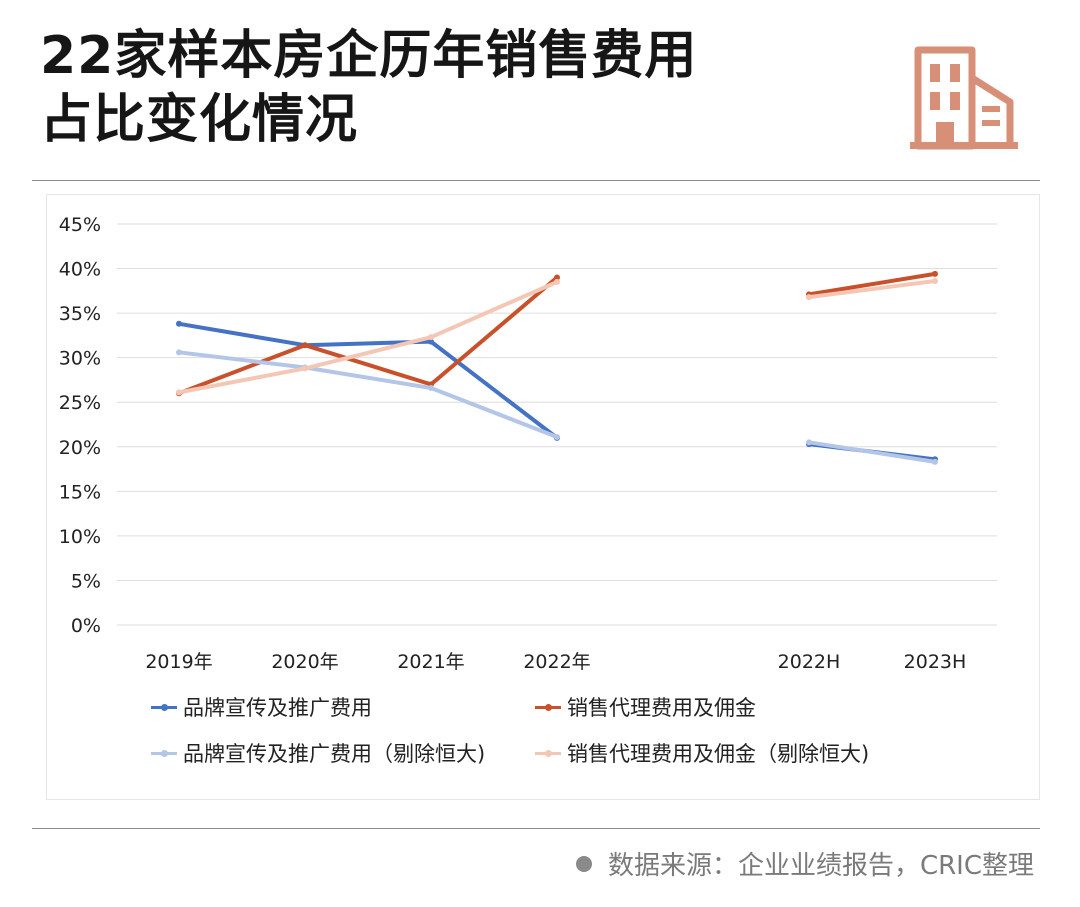 The height and width of the screenshot is (907, 1080). Describe the element at coordinates (80, 225) in the screenshot. I see `y-tick-label: 45%` at that location.